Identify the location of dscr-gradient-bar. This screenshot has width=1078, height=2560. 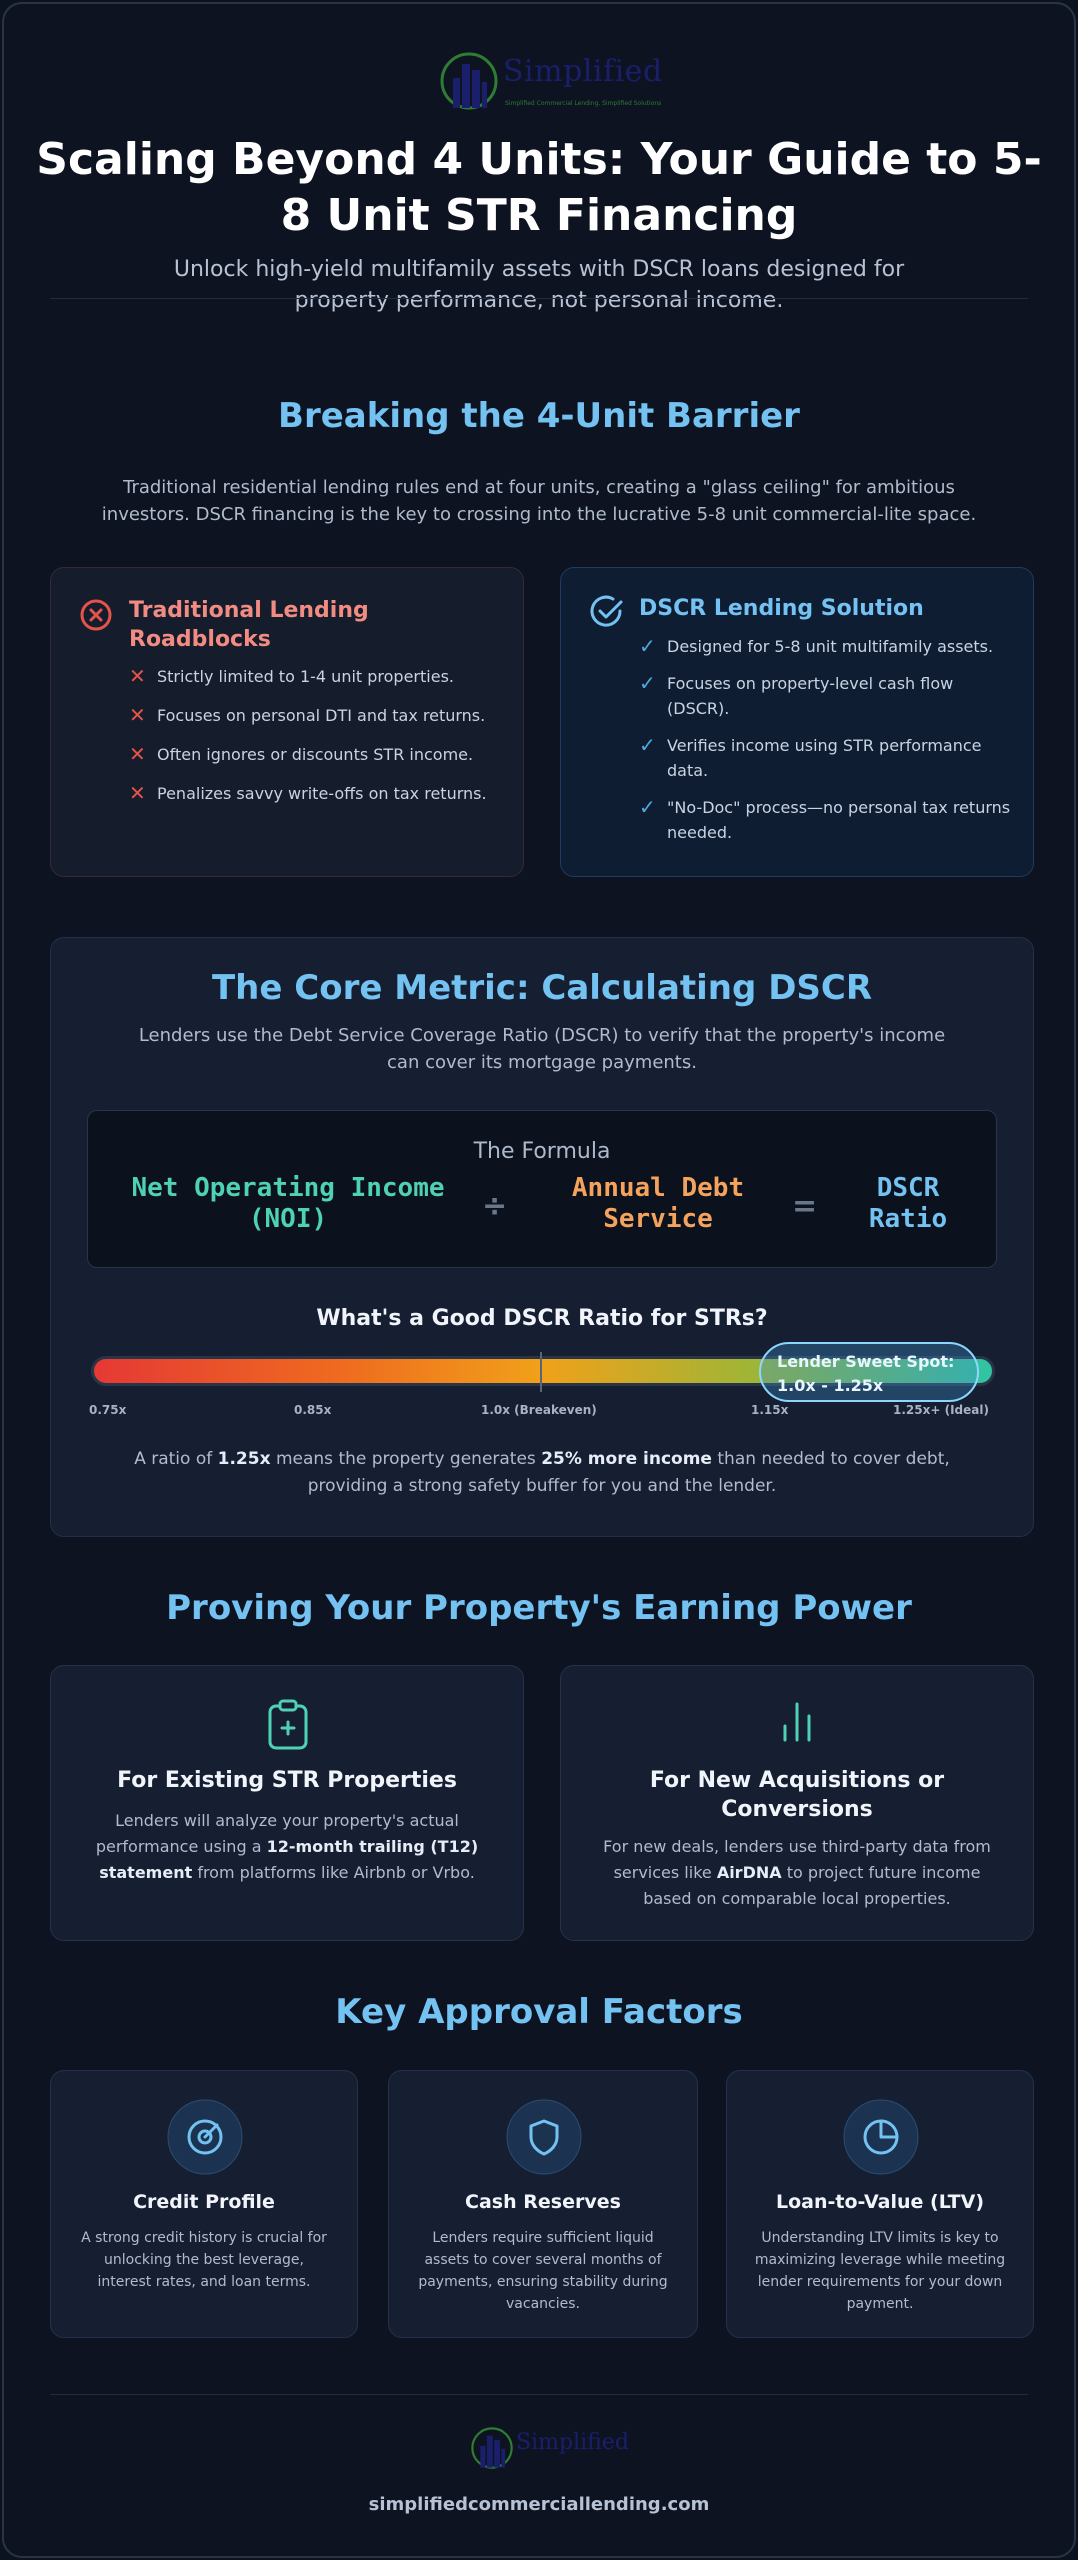
(543, 1371).